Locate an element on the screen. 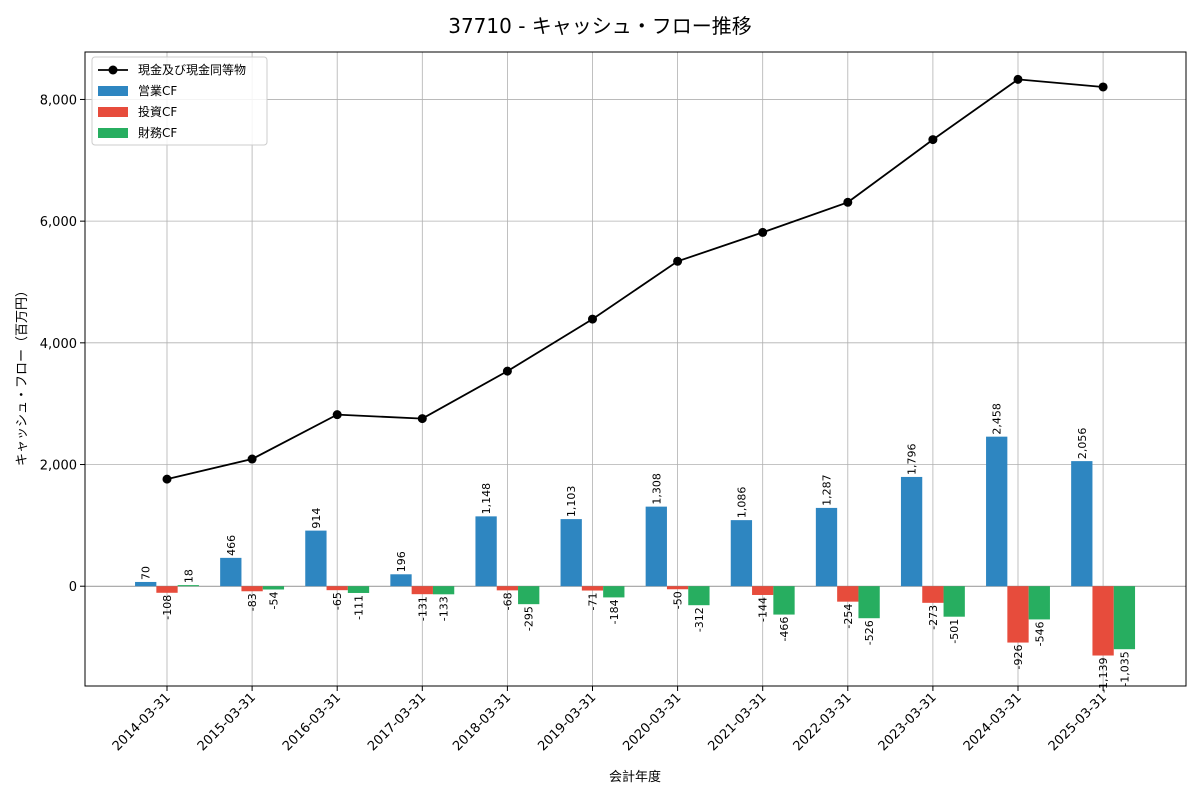 The width and height of the screenshot is (1200, 800). data-label: 2,056 is located at coordinates (1082, 444).